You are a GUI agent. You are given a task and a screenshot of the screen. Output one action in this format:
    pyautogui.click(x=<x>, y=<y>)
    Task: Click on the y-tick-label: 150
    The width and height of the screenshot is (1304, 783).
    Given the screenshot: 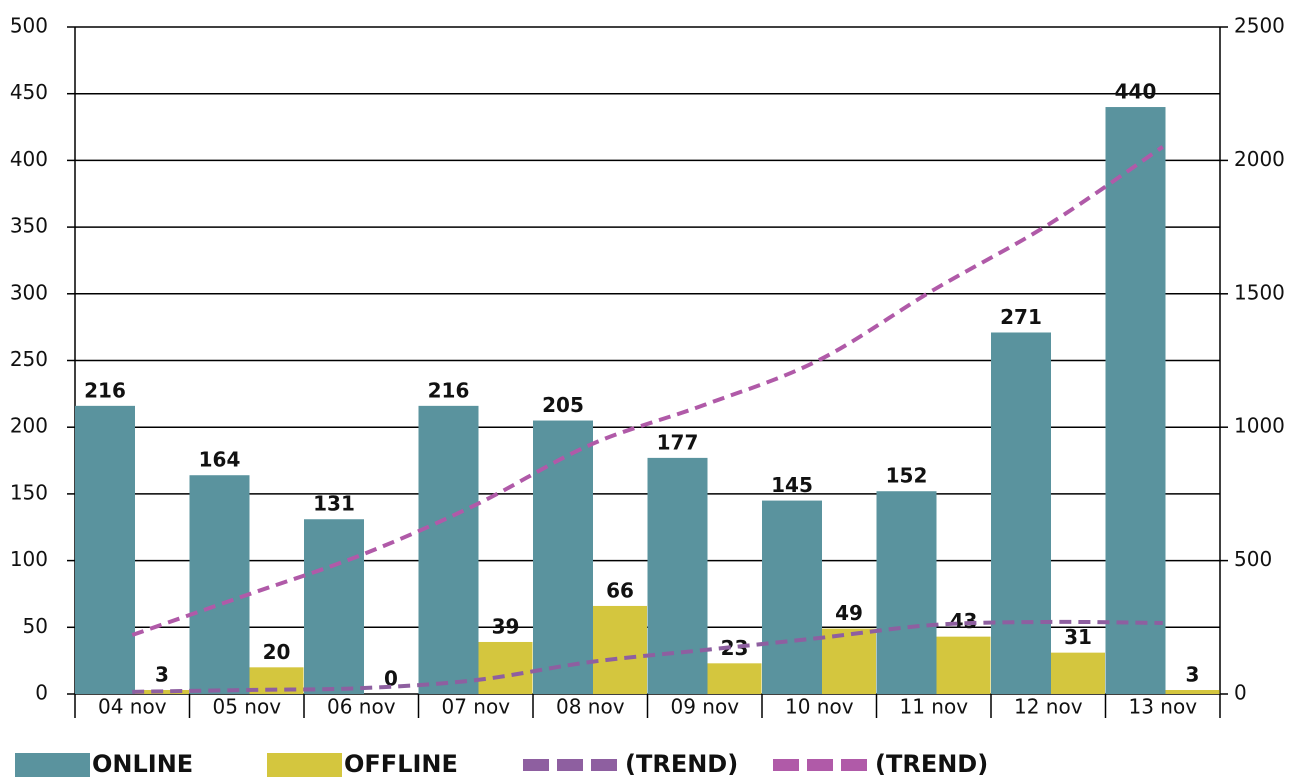 What is the action you would take?
    pyautogui.click(x=29, y=492)
    